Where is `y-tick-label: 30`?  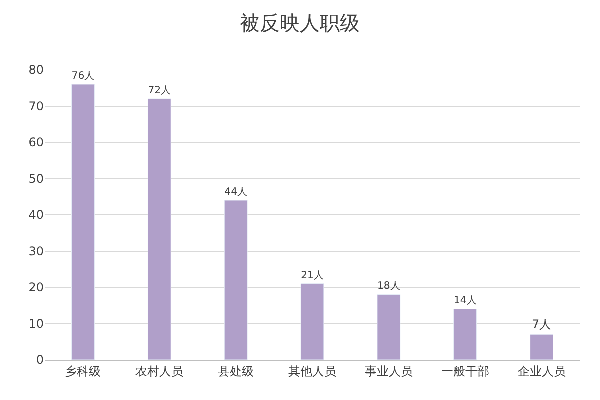
y-tick-label: 30 is located at coordinates (36, 251).